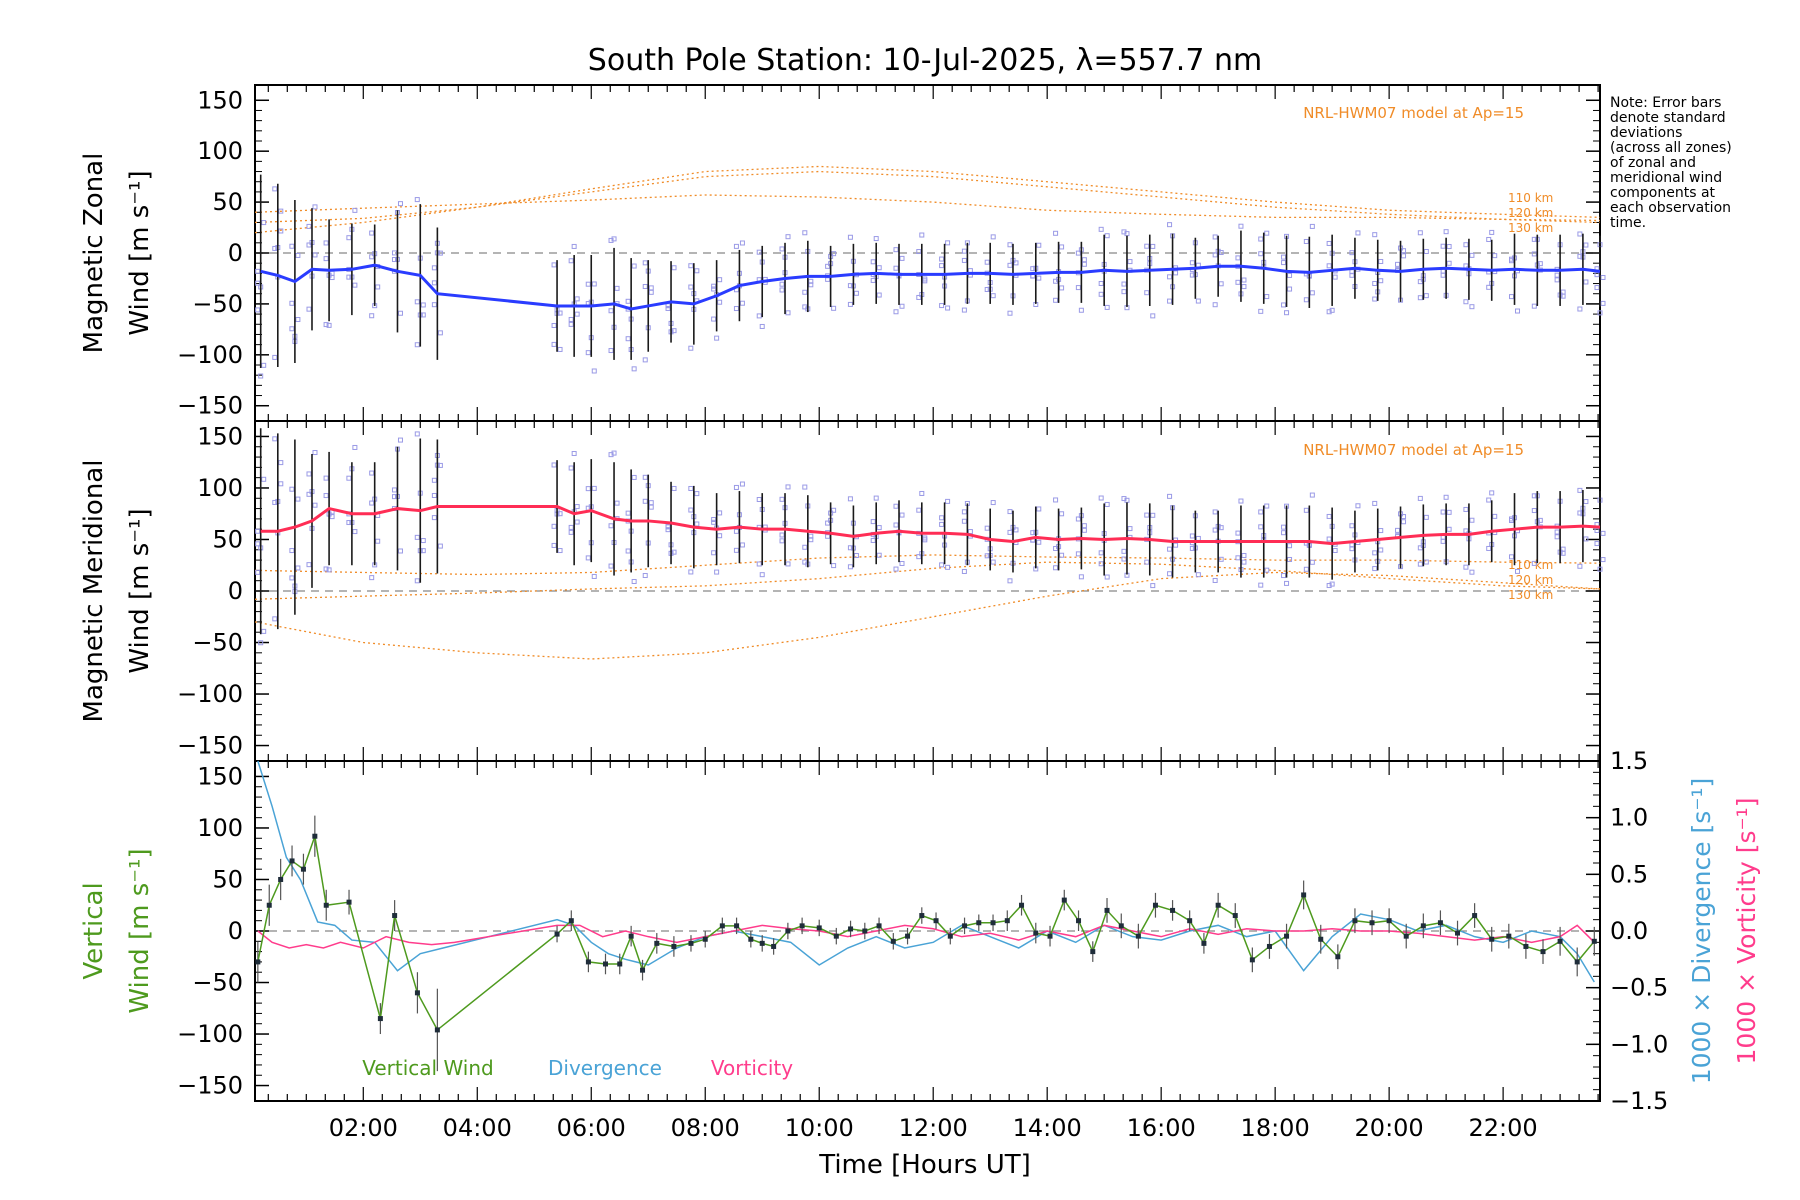  What do you see at coordinates (591, 1128) in the screenshot?
I see `x-tick-label: 06:00` at bounding box center [591, 1128].